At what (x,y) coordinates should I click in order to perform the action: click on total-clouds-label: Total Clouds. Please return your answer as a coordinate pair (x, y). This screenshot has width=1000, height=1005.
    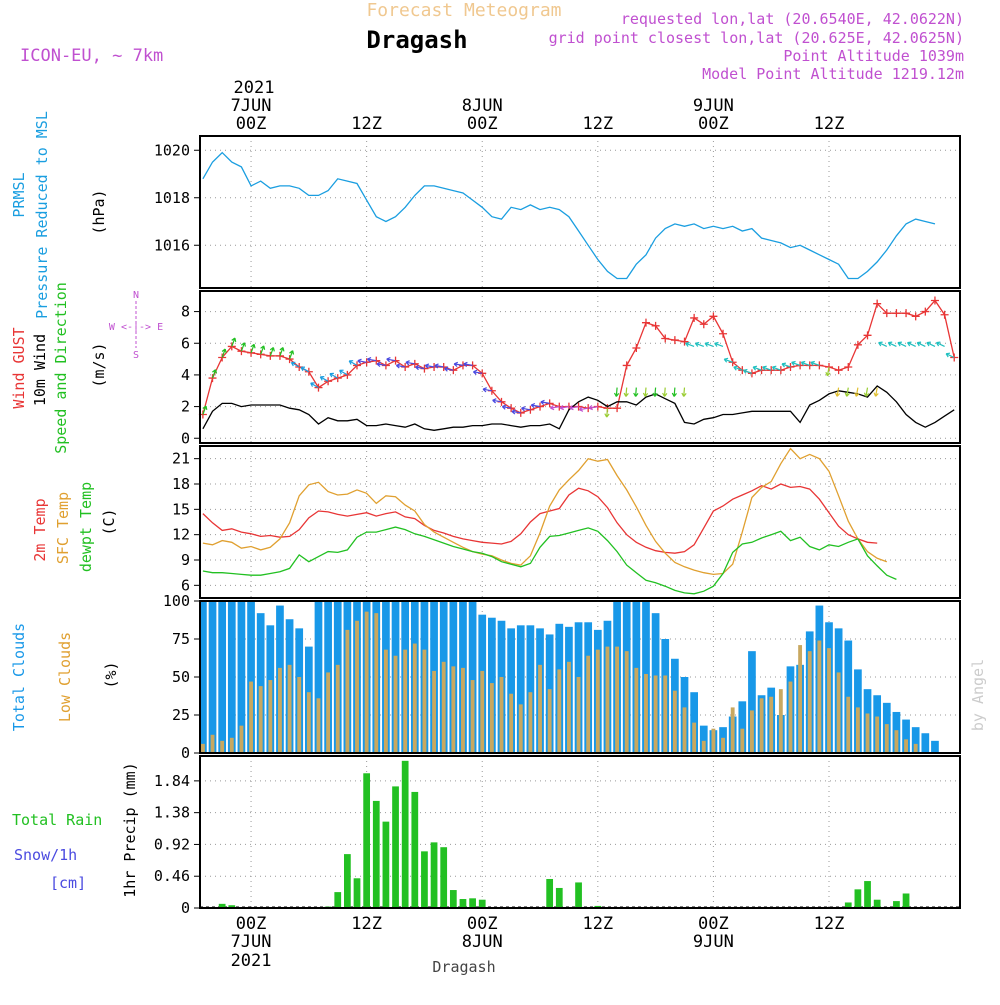
    Looking at the image, I should click on (19, 677).